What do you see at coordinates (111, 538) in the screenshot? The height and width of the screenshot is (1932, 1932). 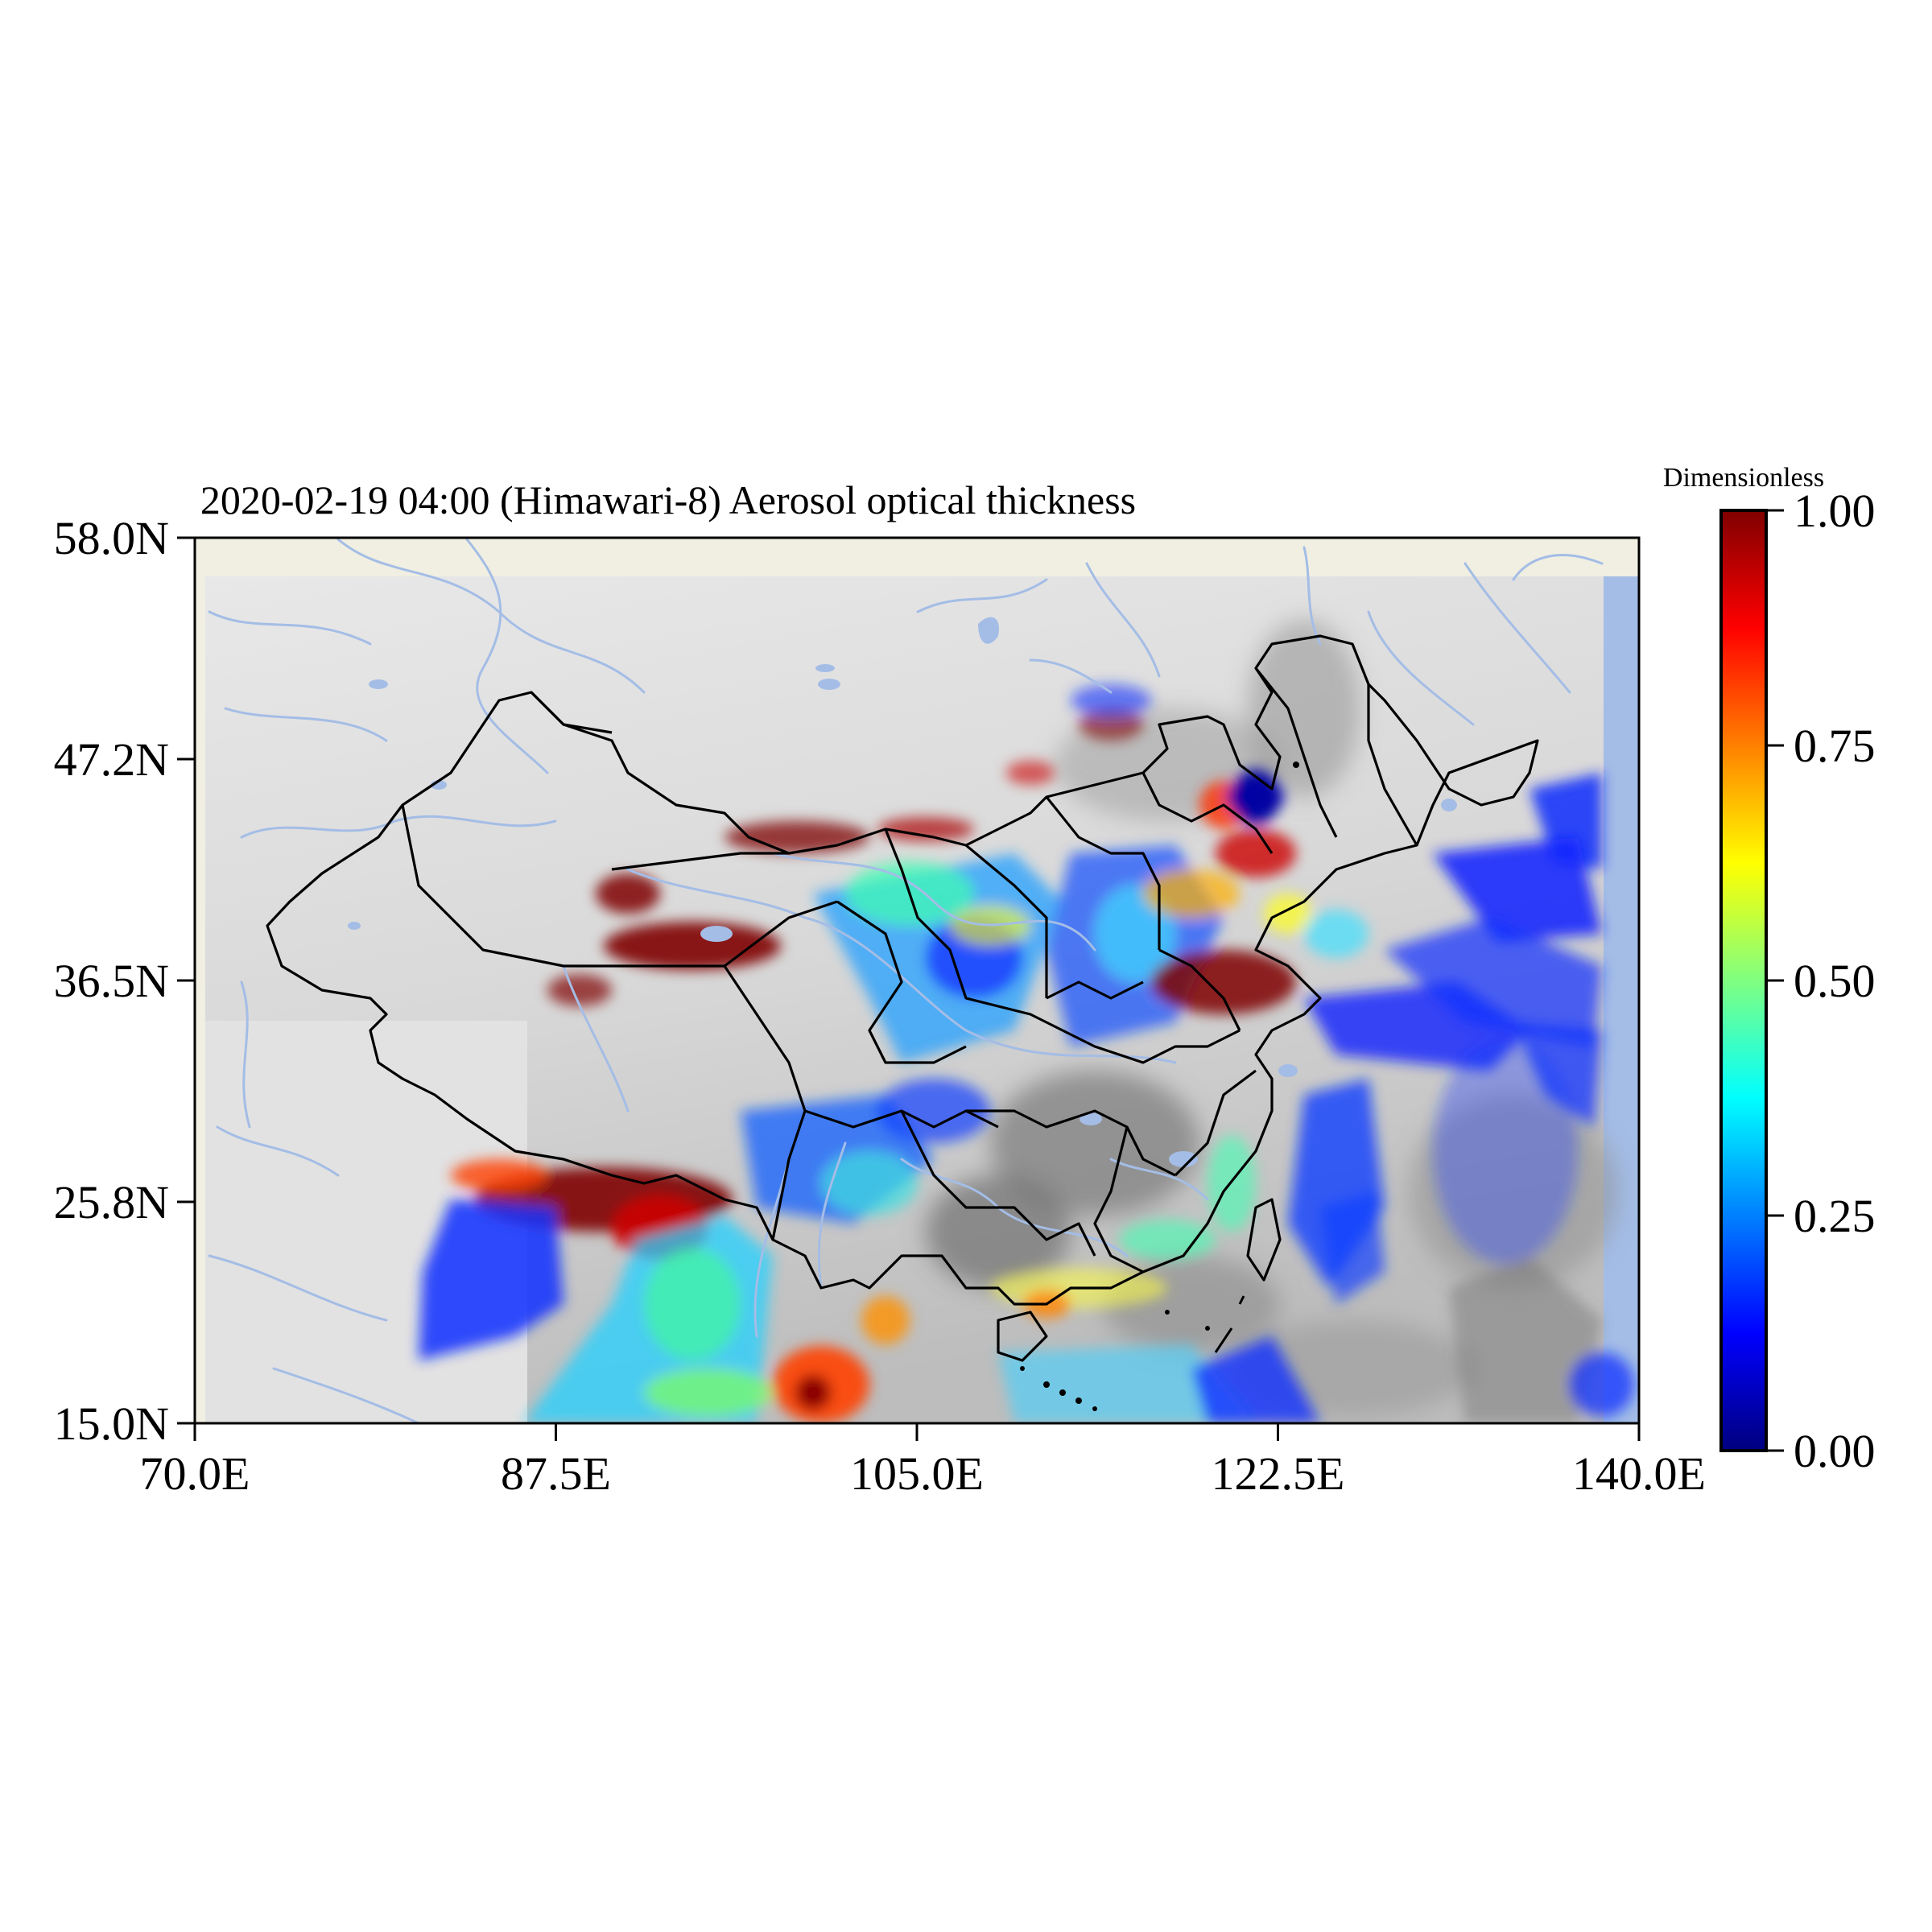 I see `lat-tick-label: 58.0N` at bounding box center [111, 538].